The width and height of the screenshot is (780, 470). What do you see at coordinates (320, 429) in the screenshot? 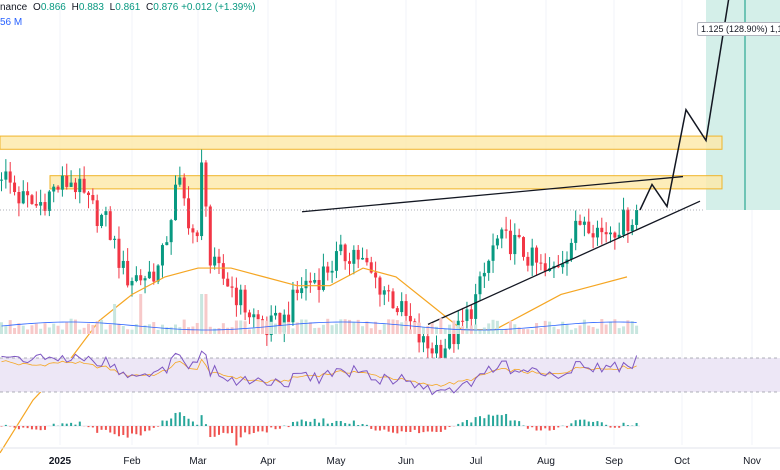
I see `macd-pane` at bounding box center [320, 429].